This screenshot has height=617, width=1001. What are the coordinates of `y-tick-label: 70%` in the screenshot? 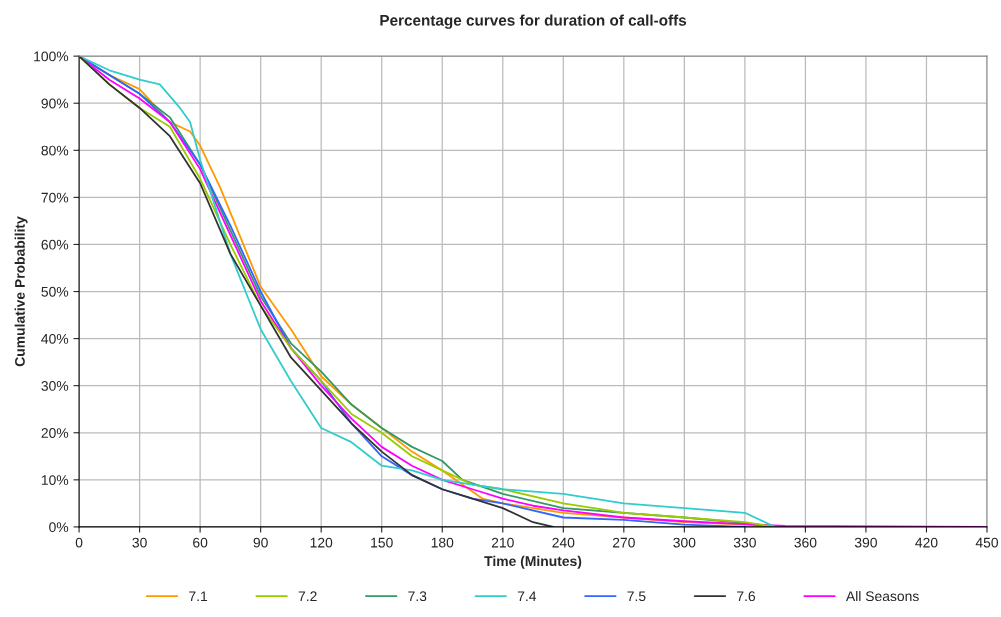 It's located at (55, 197).